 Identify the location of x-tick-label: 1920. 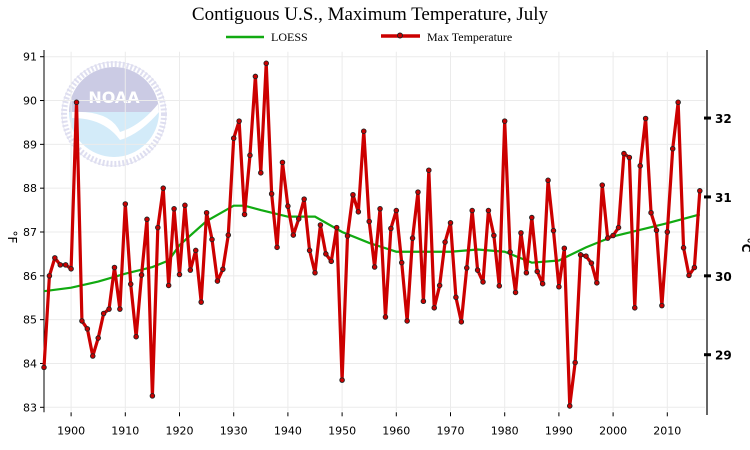
(180, 430).